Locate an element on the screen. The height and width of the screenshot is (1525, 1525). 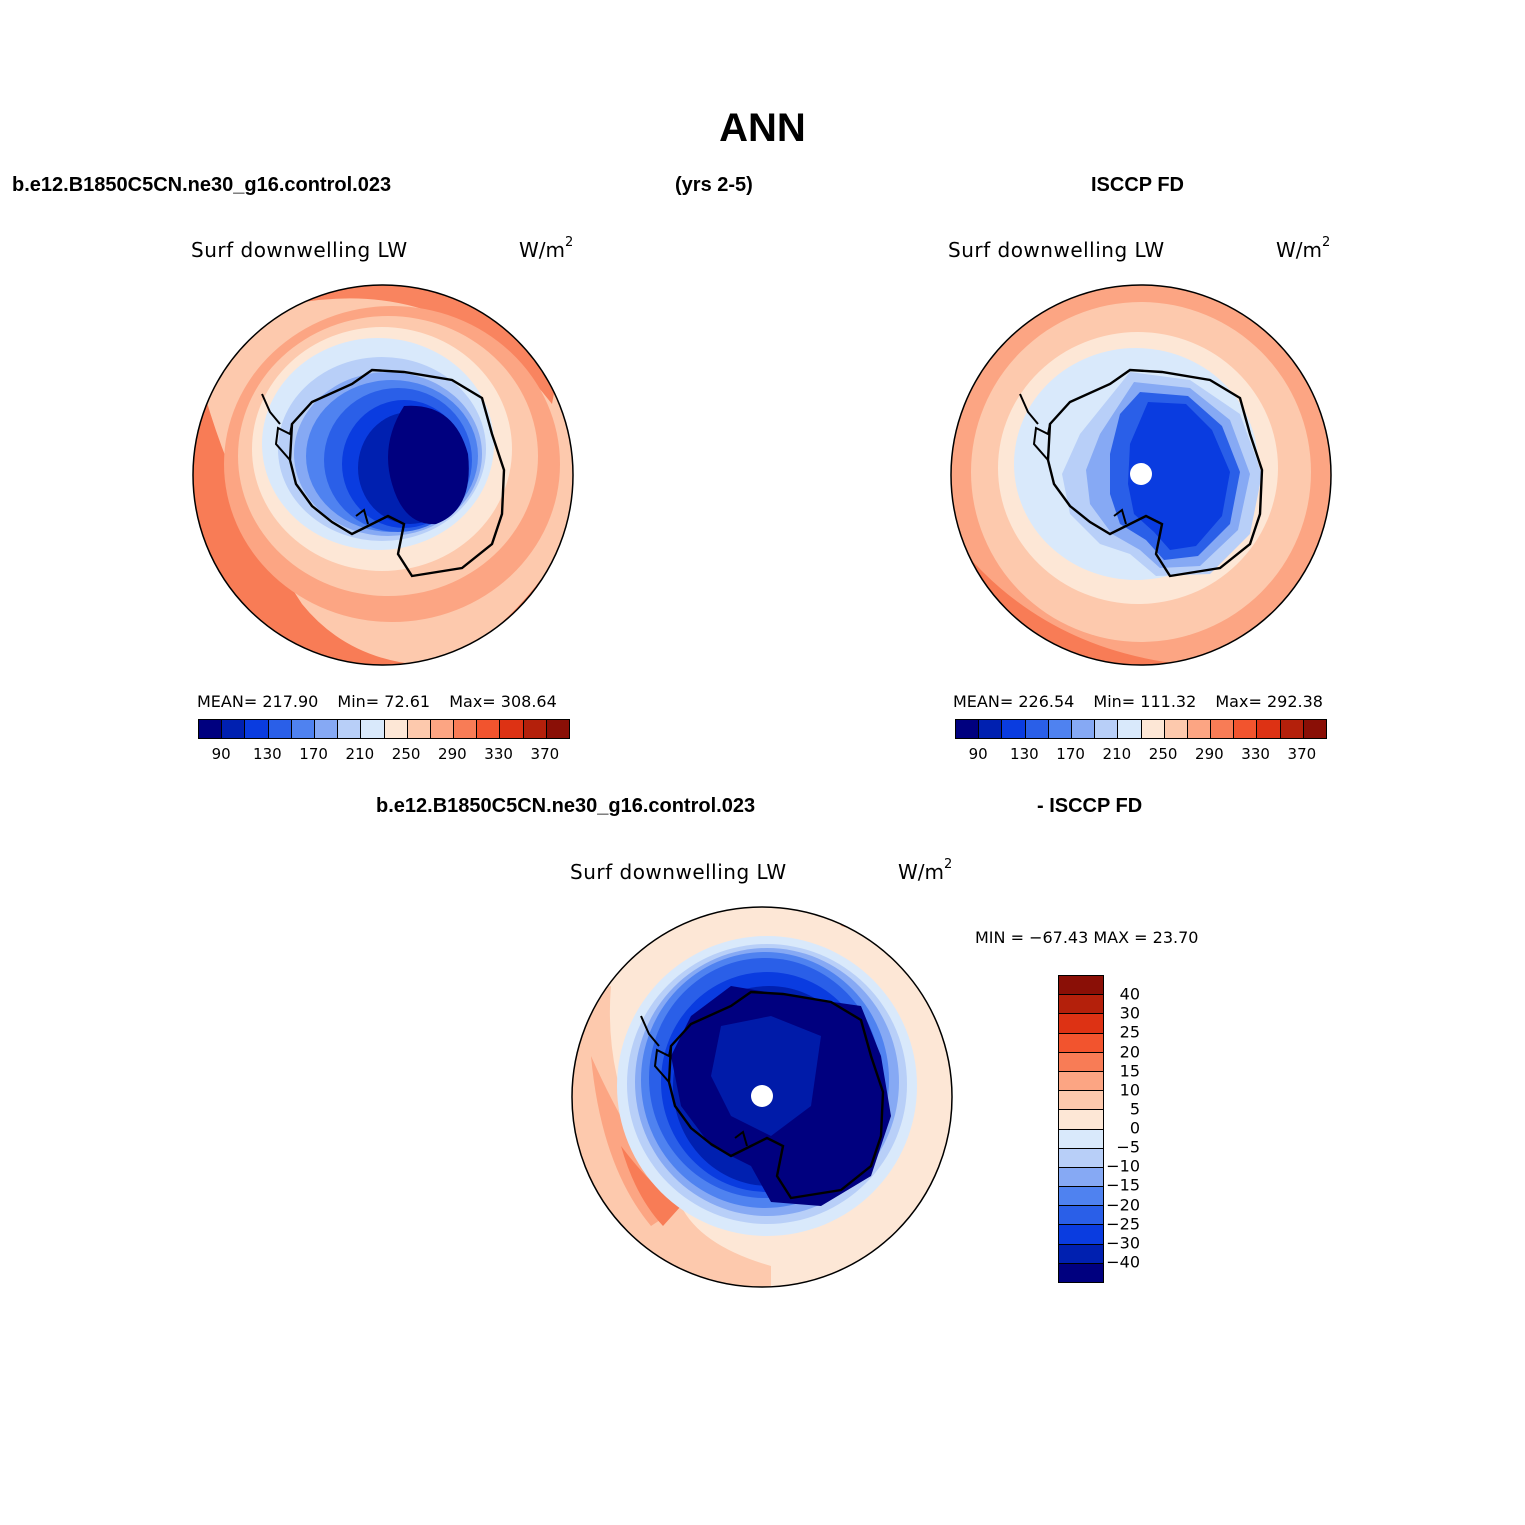
model-colorbar is located at coordinates (384, 729).